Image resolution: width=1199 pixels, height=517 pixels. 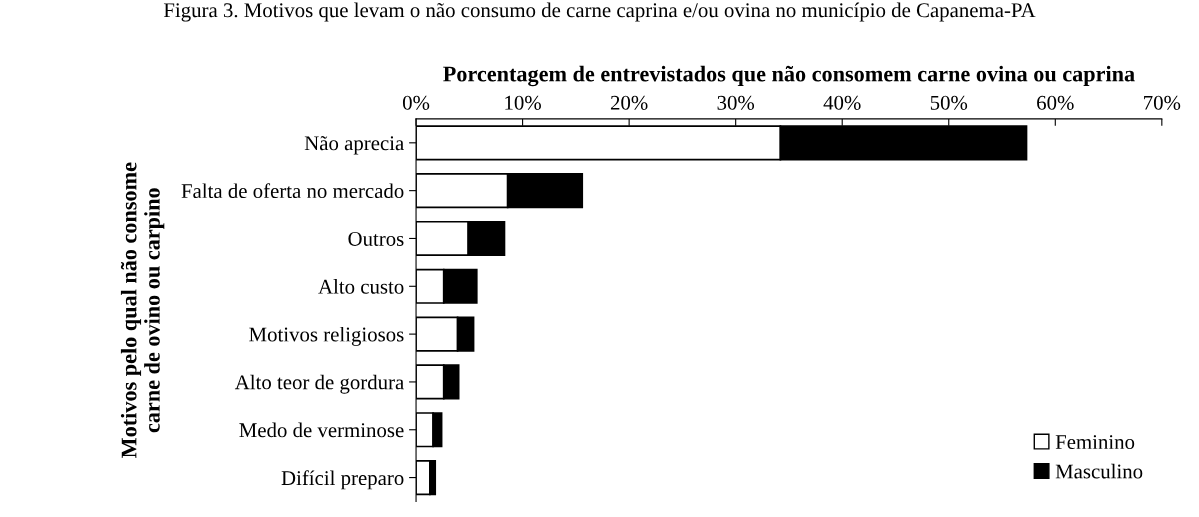 What do you see at coordinates (1055, 102) in the screenshot?
I see `x-tick-label: 60%` at bounding box center [1055, 102].